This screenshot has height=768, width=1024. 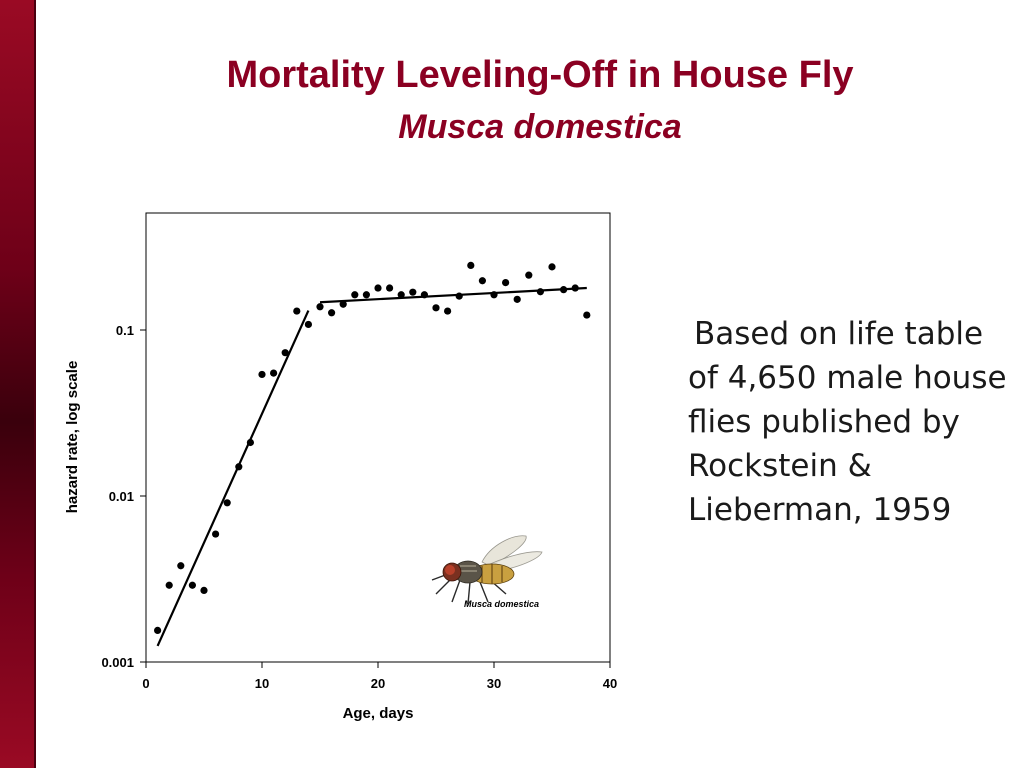 I want to click on y-tick-label: 0.1, so click(x=125, y=330).